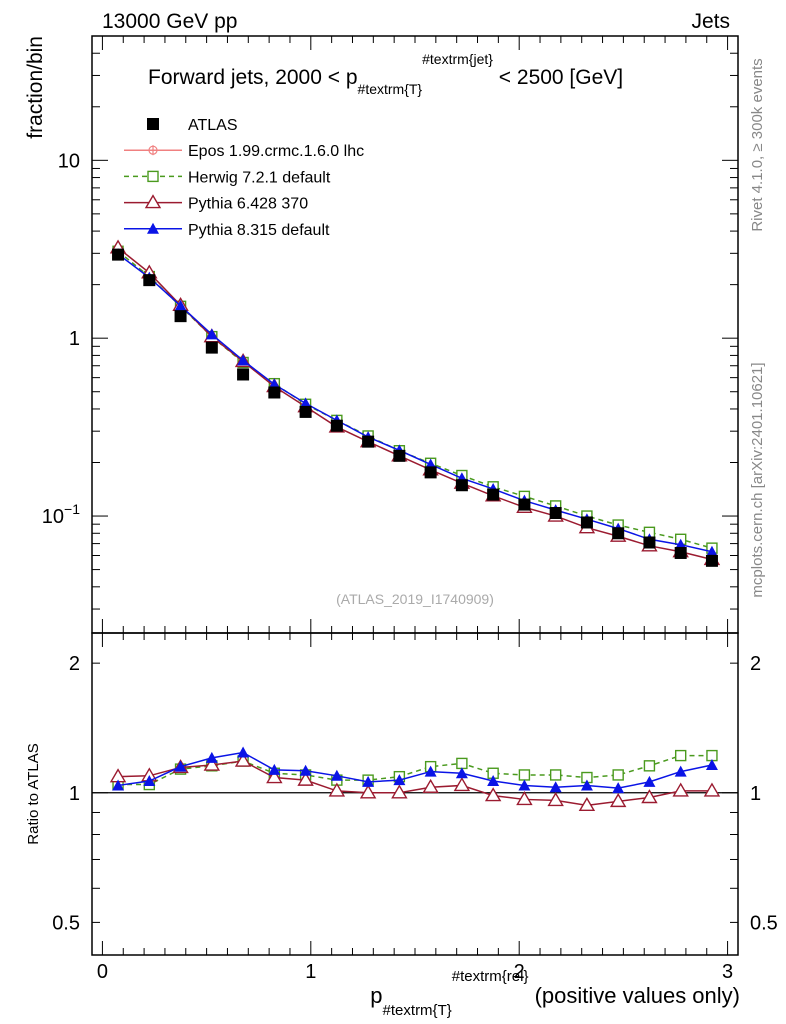 The width and height of the screenshot is (786, 1024). I want to click on x-tick-label: 2, so click(519, 972).